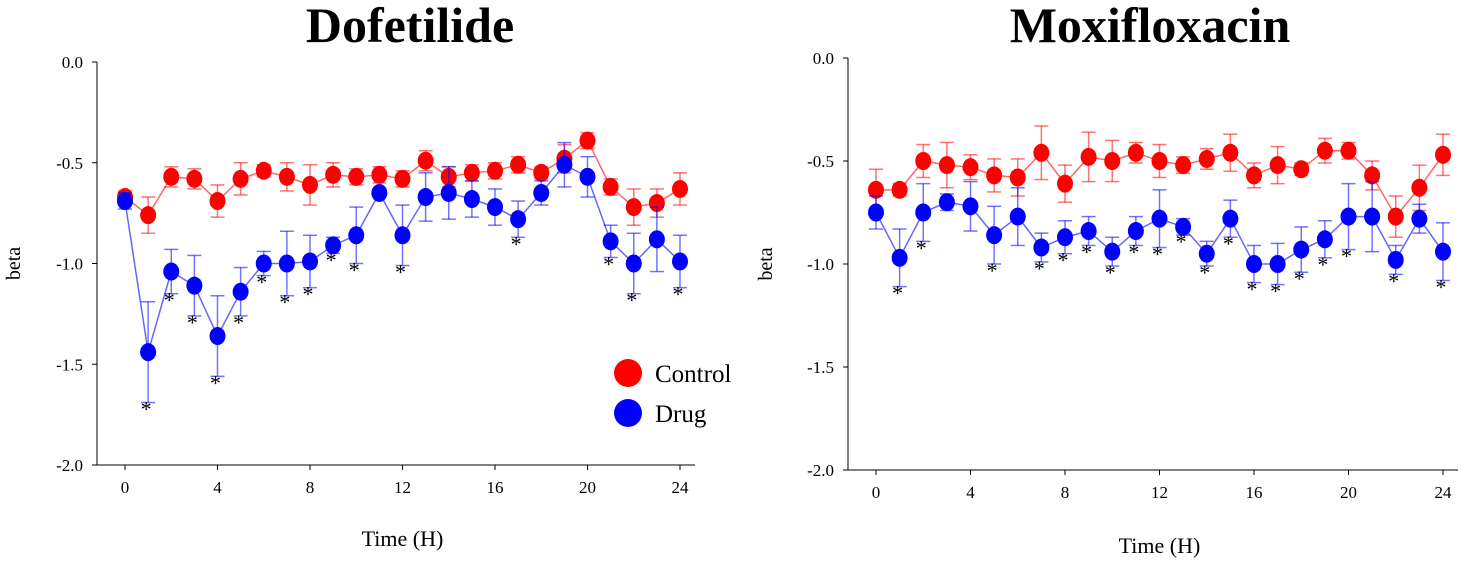  I want to click on x-tick-label: 8, so click(1065, 492).